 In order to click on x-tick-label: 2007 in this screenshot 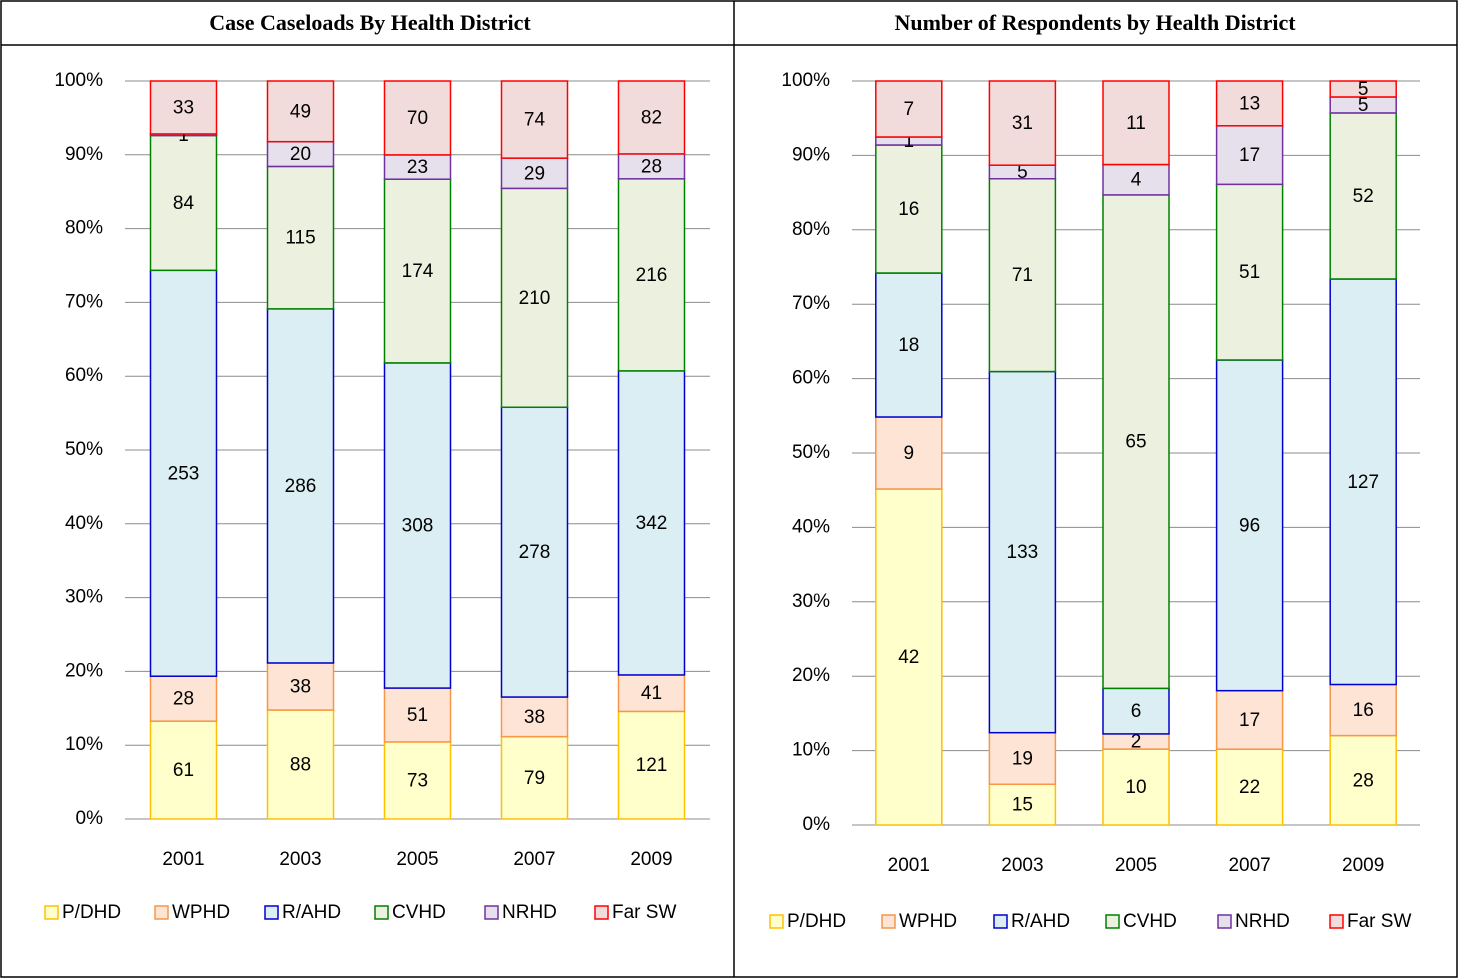, I will do `click(1249, 865)`.